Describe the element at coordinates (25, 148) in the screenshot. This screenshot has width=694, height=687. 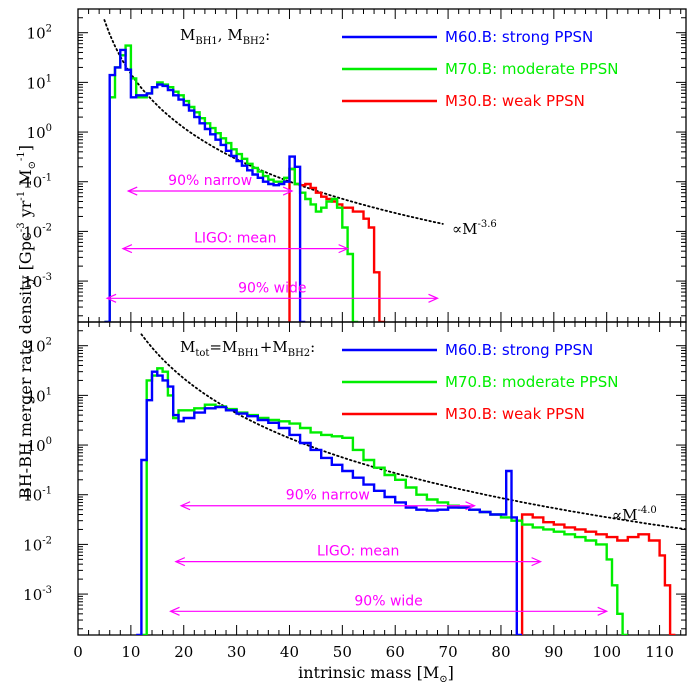
I see `y-axis-title-end: ]` at that location.